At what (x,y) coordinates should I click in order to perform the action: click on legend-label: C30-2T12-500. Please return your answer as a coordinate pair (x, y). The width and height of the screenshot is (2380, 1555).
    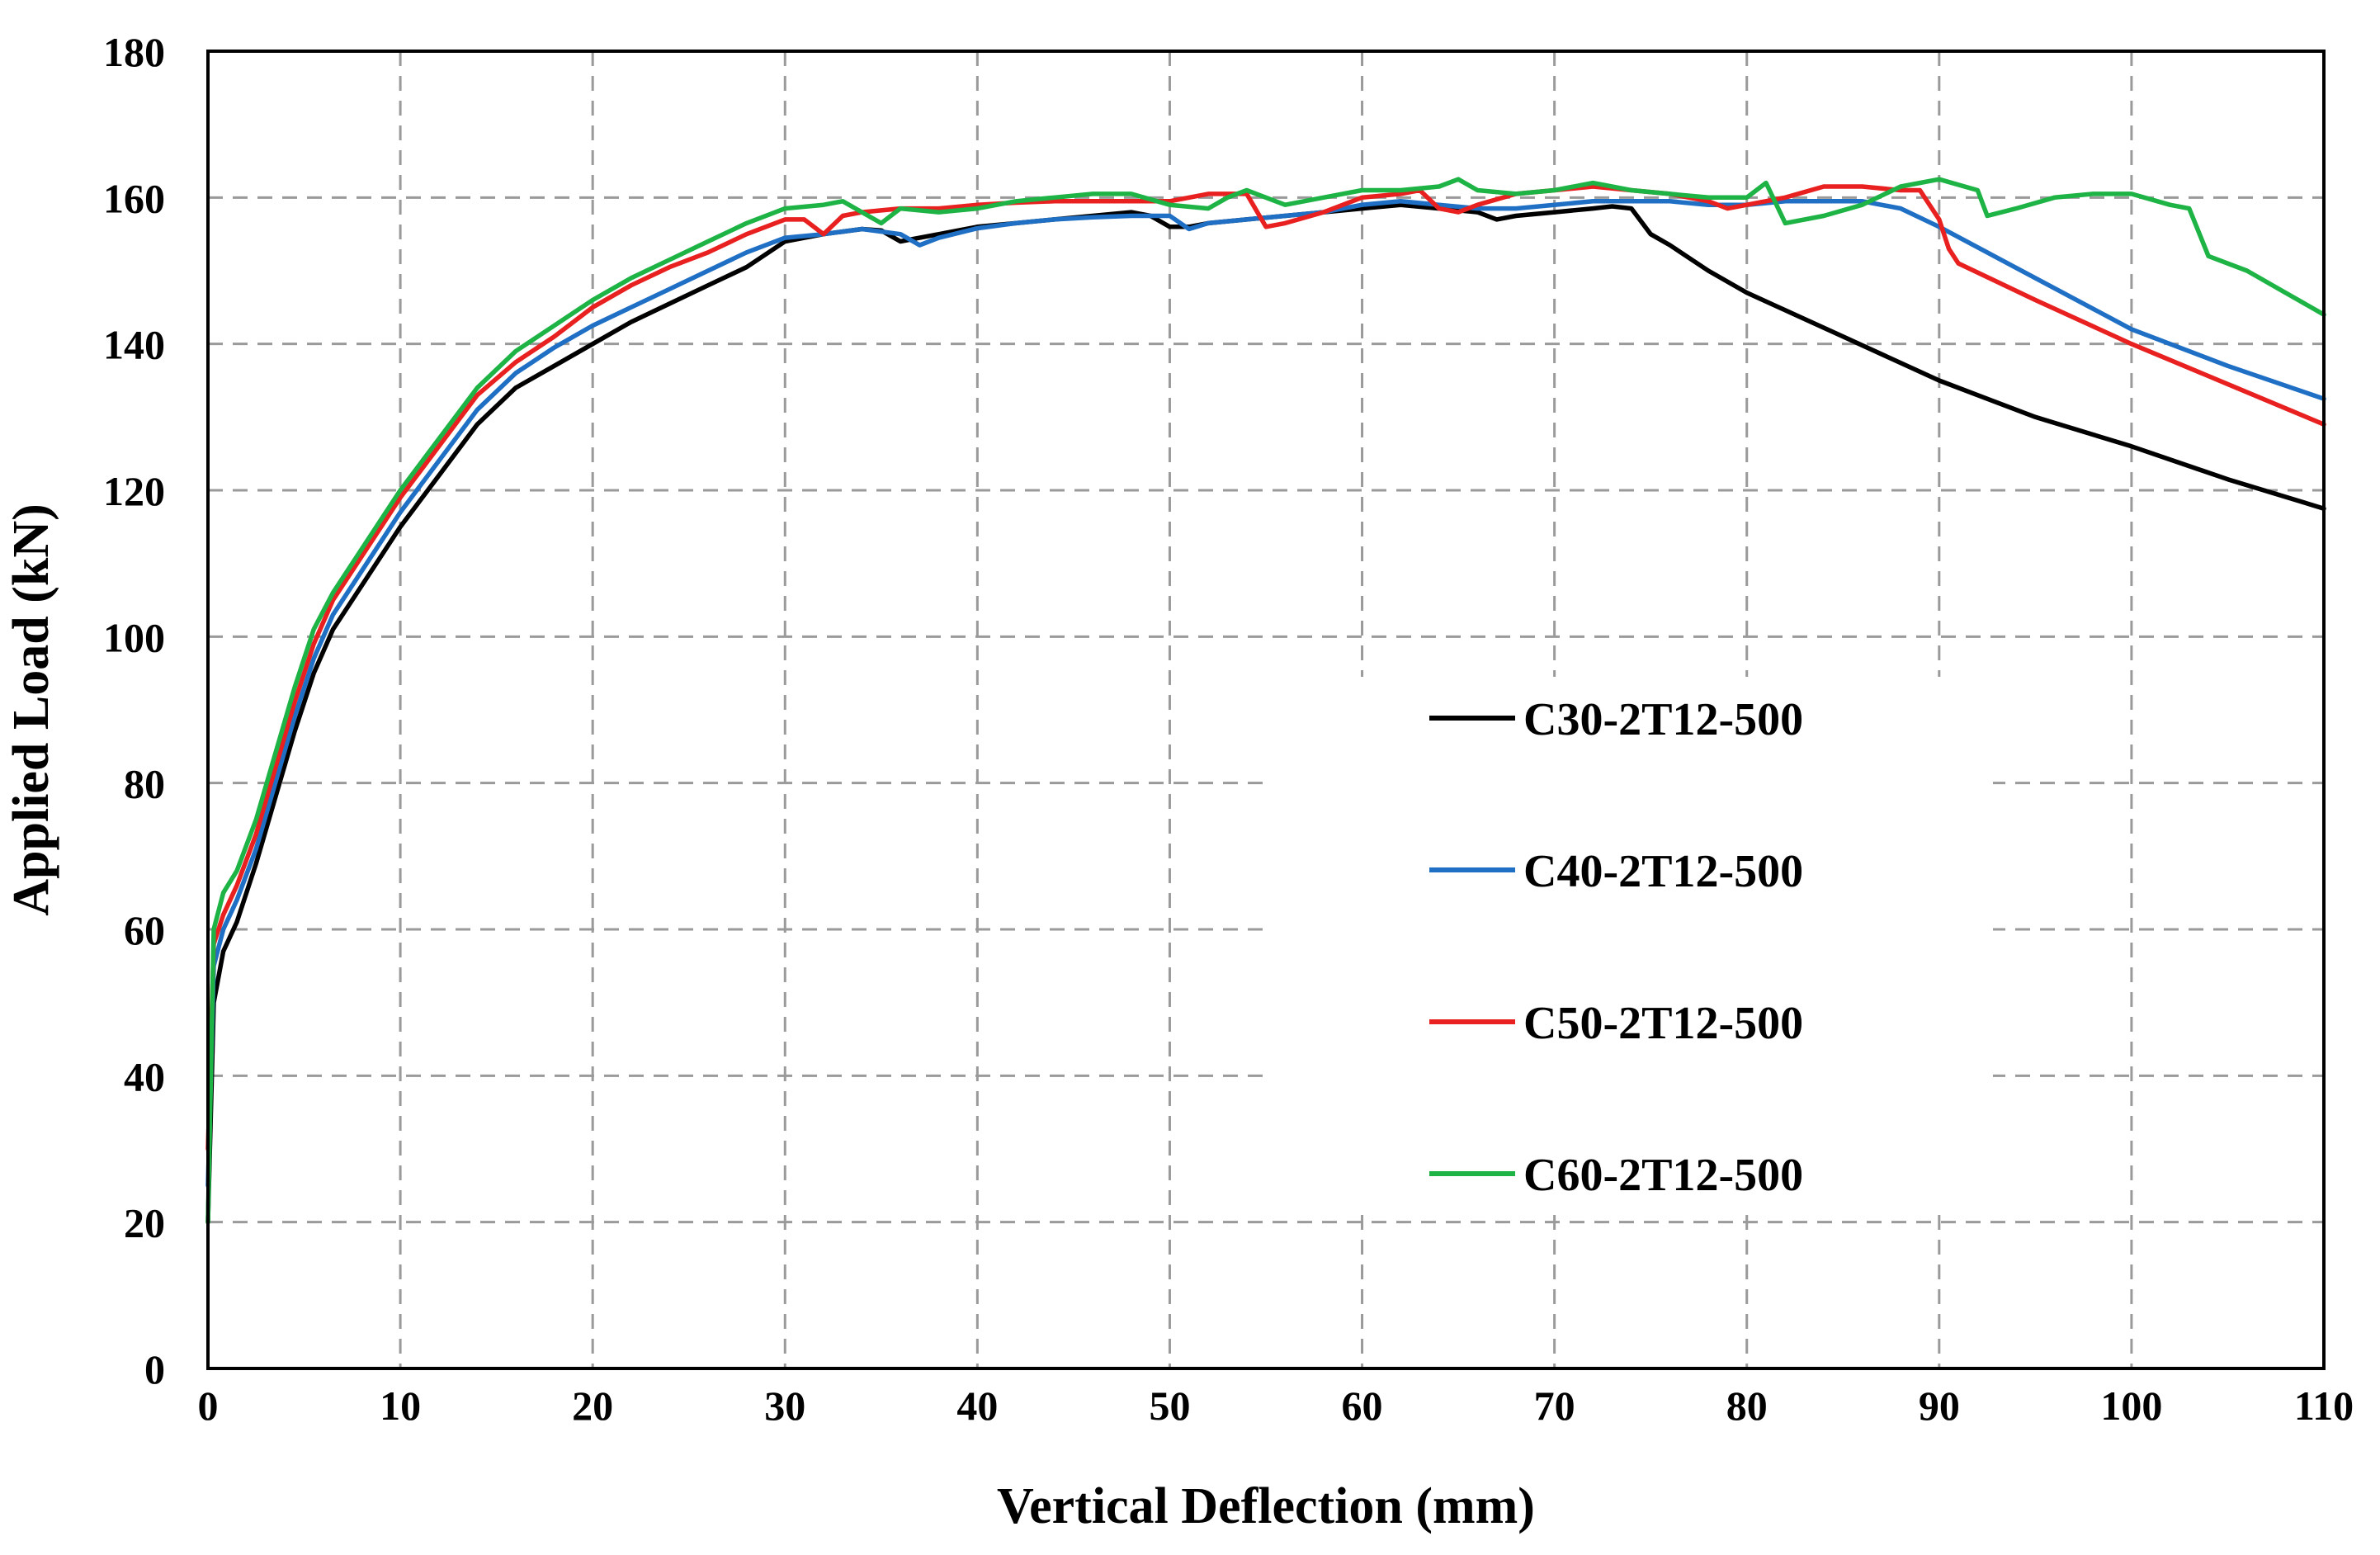
    Looking at the image, I should click on (1663, 719).